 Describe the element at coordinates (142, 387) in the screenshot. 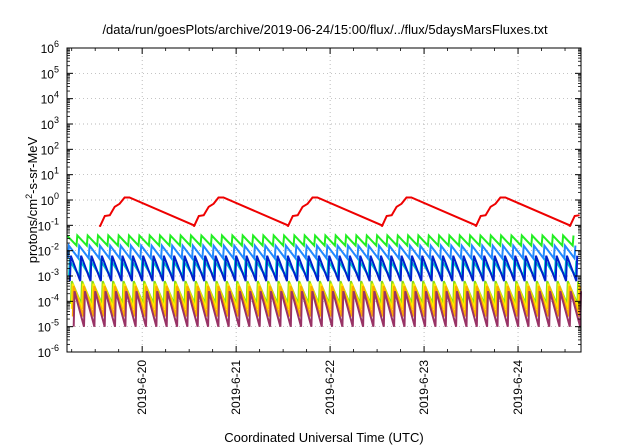

I see `x-tick-label: 2019-6-20` at that location.